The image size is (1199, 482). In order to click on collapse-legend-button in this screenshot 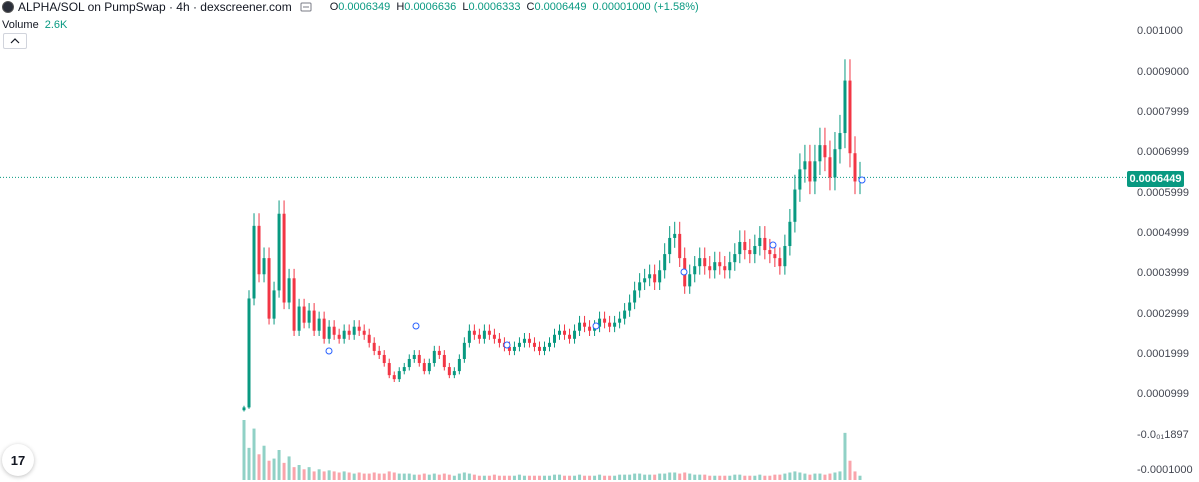, I will do `click(15, 41)`.